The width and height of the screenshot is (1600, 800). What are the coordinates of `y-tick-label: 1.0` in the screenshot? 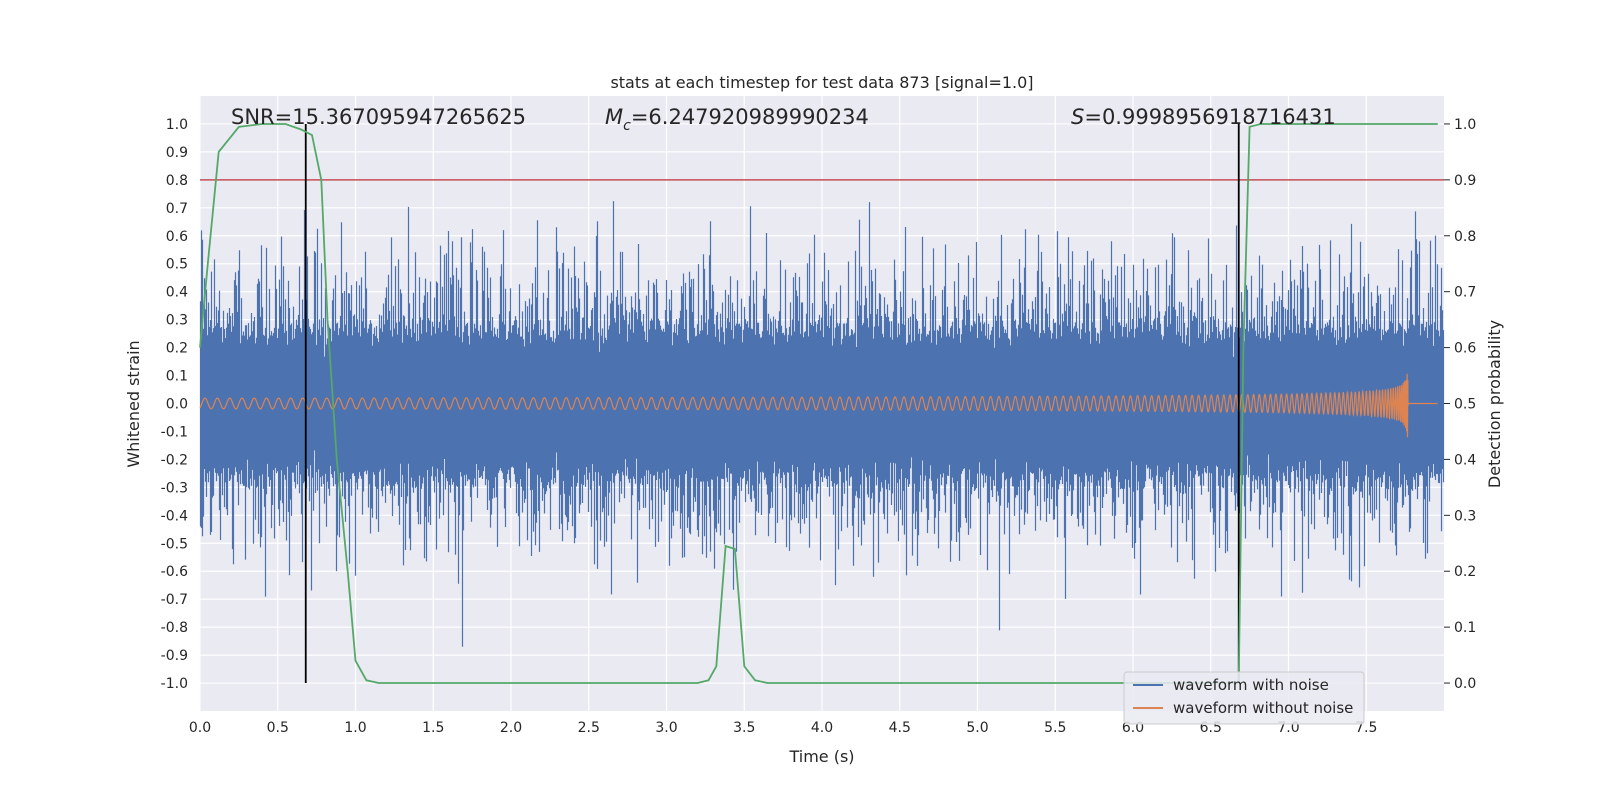 It's located at (177, 125).